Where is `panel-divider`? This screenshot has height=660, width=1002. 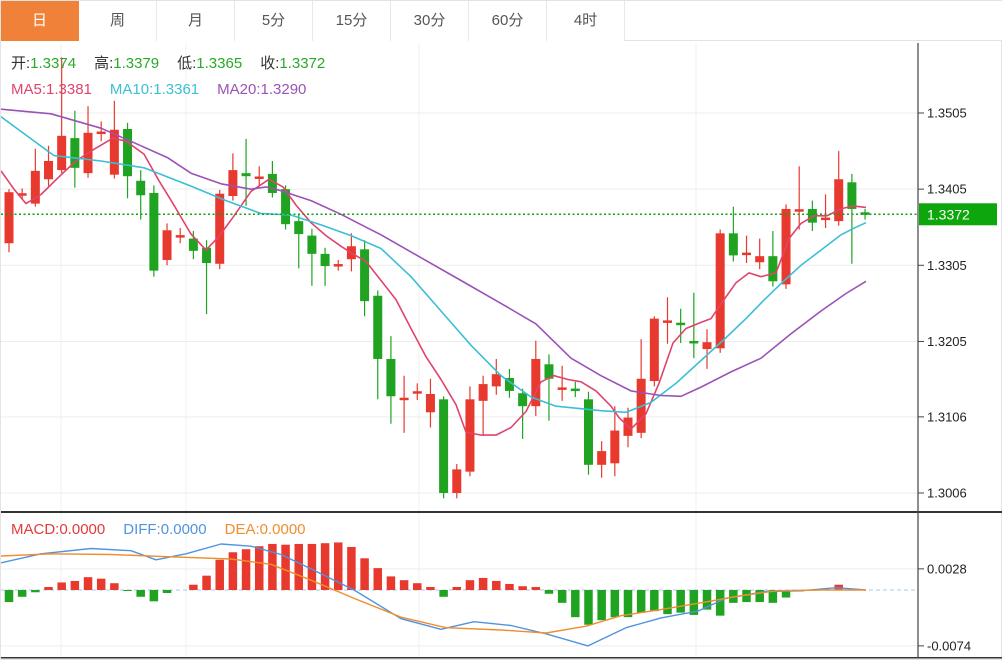 panel-divider is located at coordinates (501, 512).